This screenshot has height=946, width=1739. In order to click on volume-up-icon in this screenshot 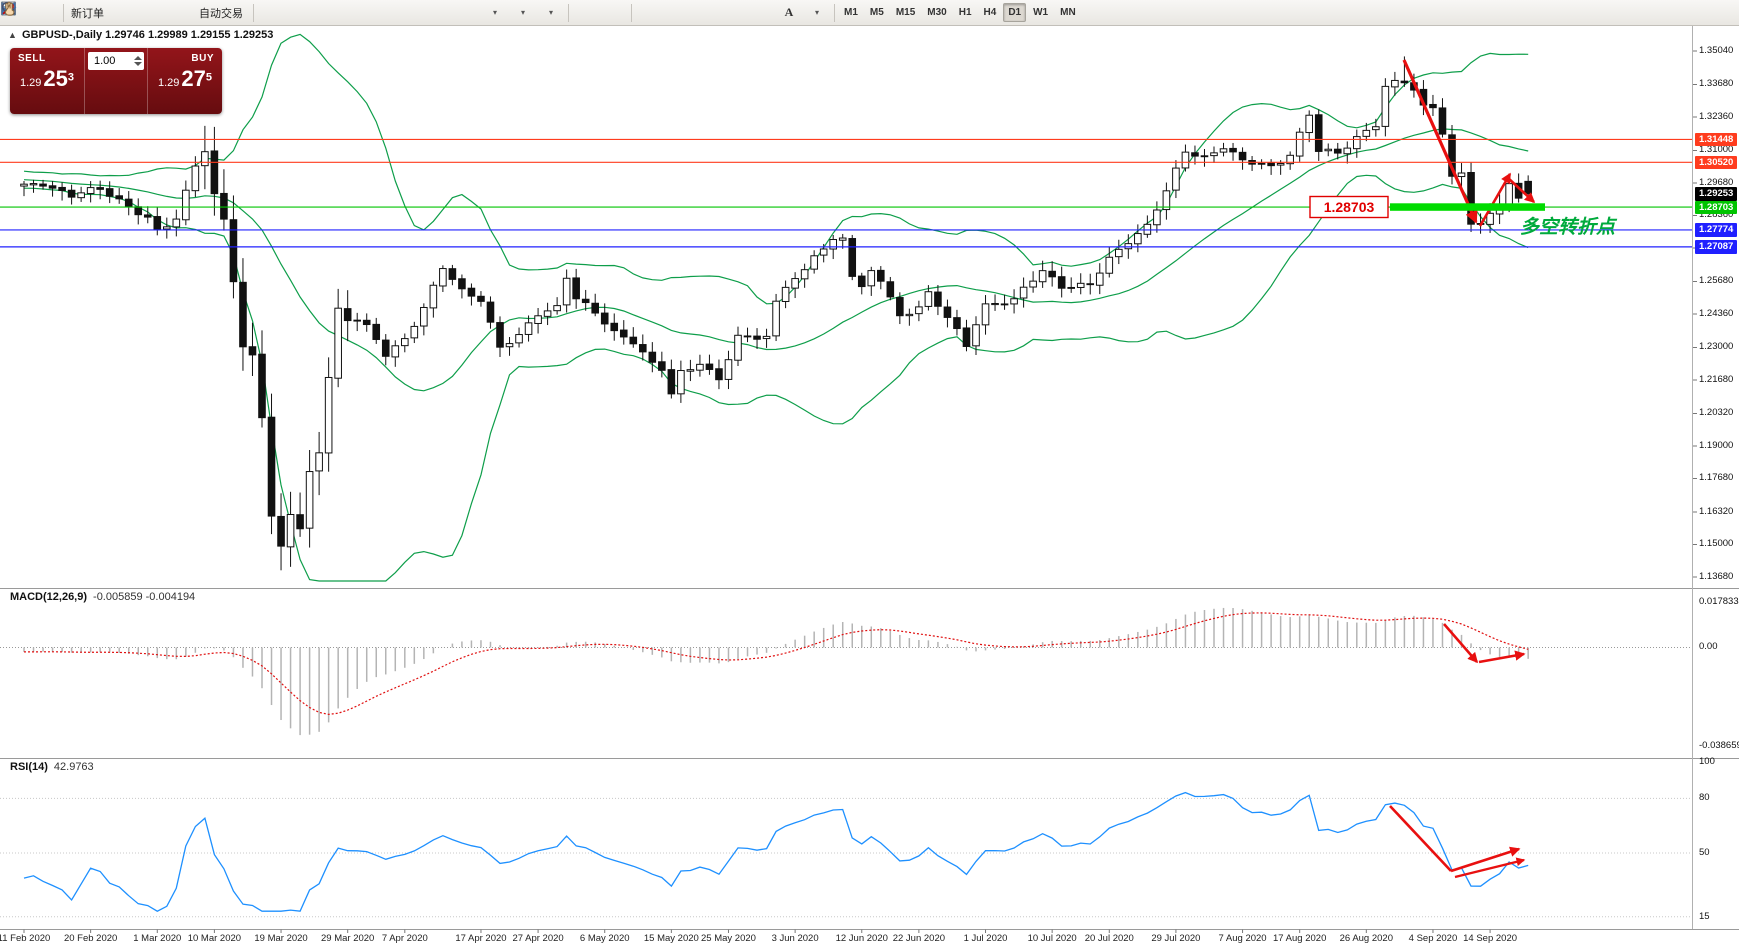, I will do `click(138, 58)`.